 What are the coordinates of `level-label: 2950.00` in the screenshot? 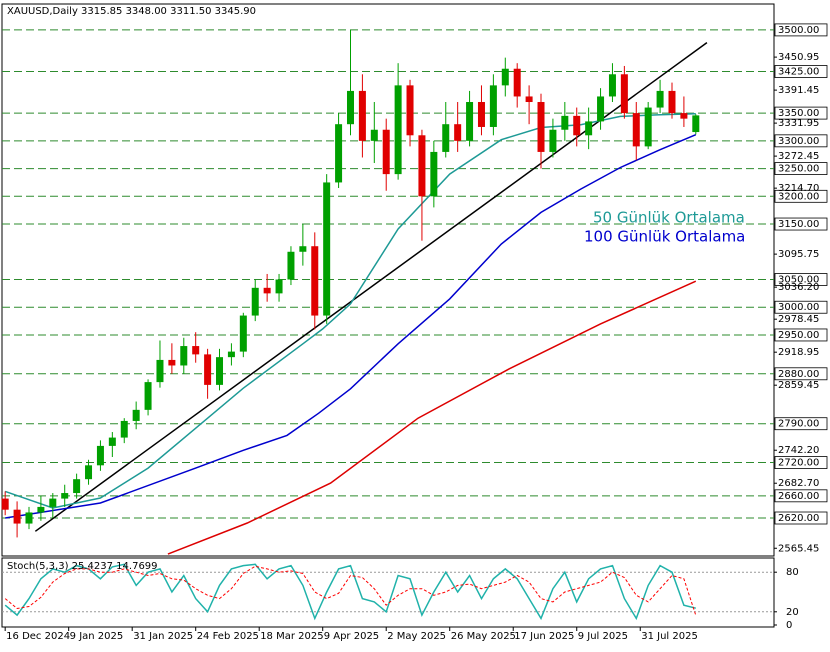 It's located at (798, 335).